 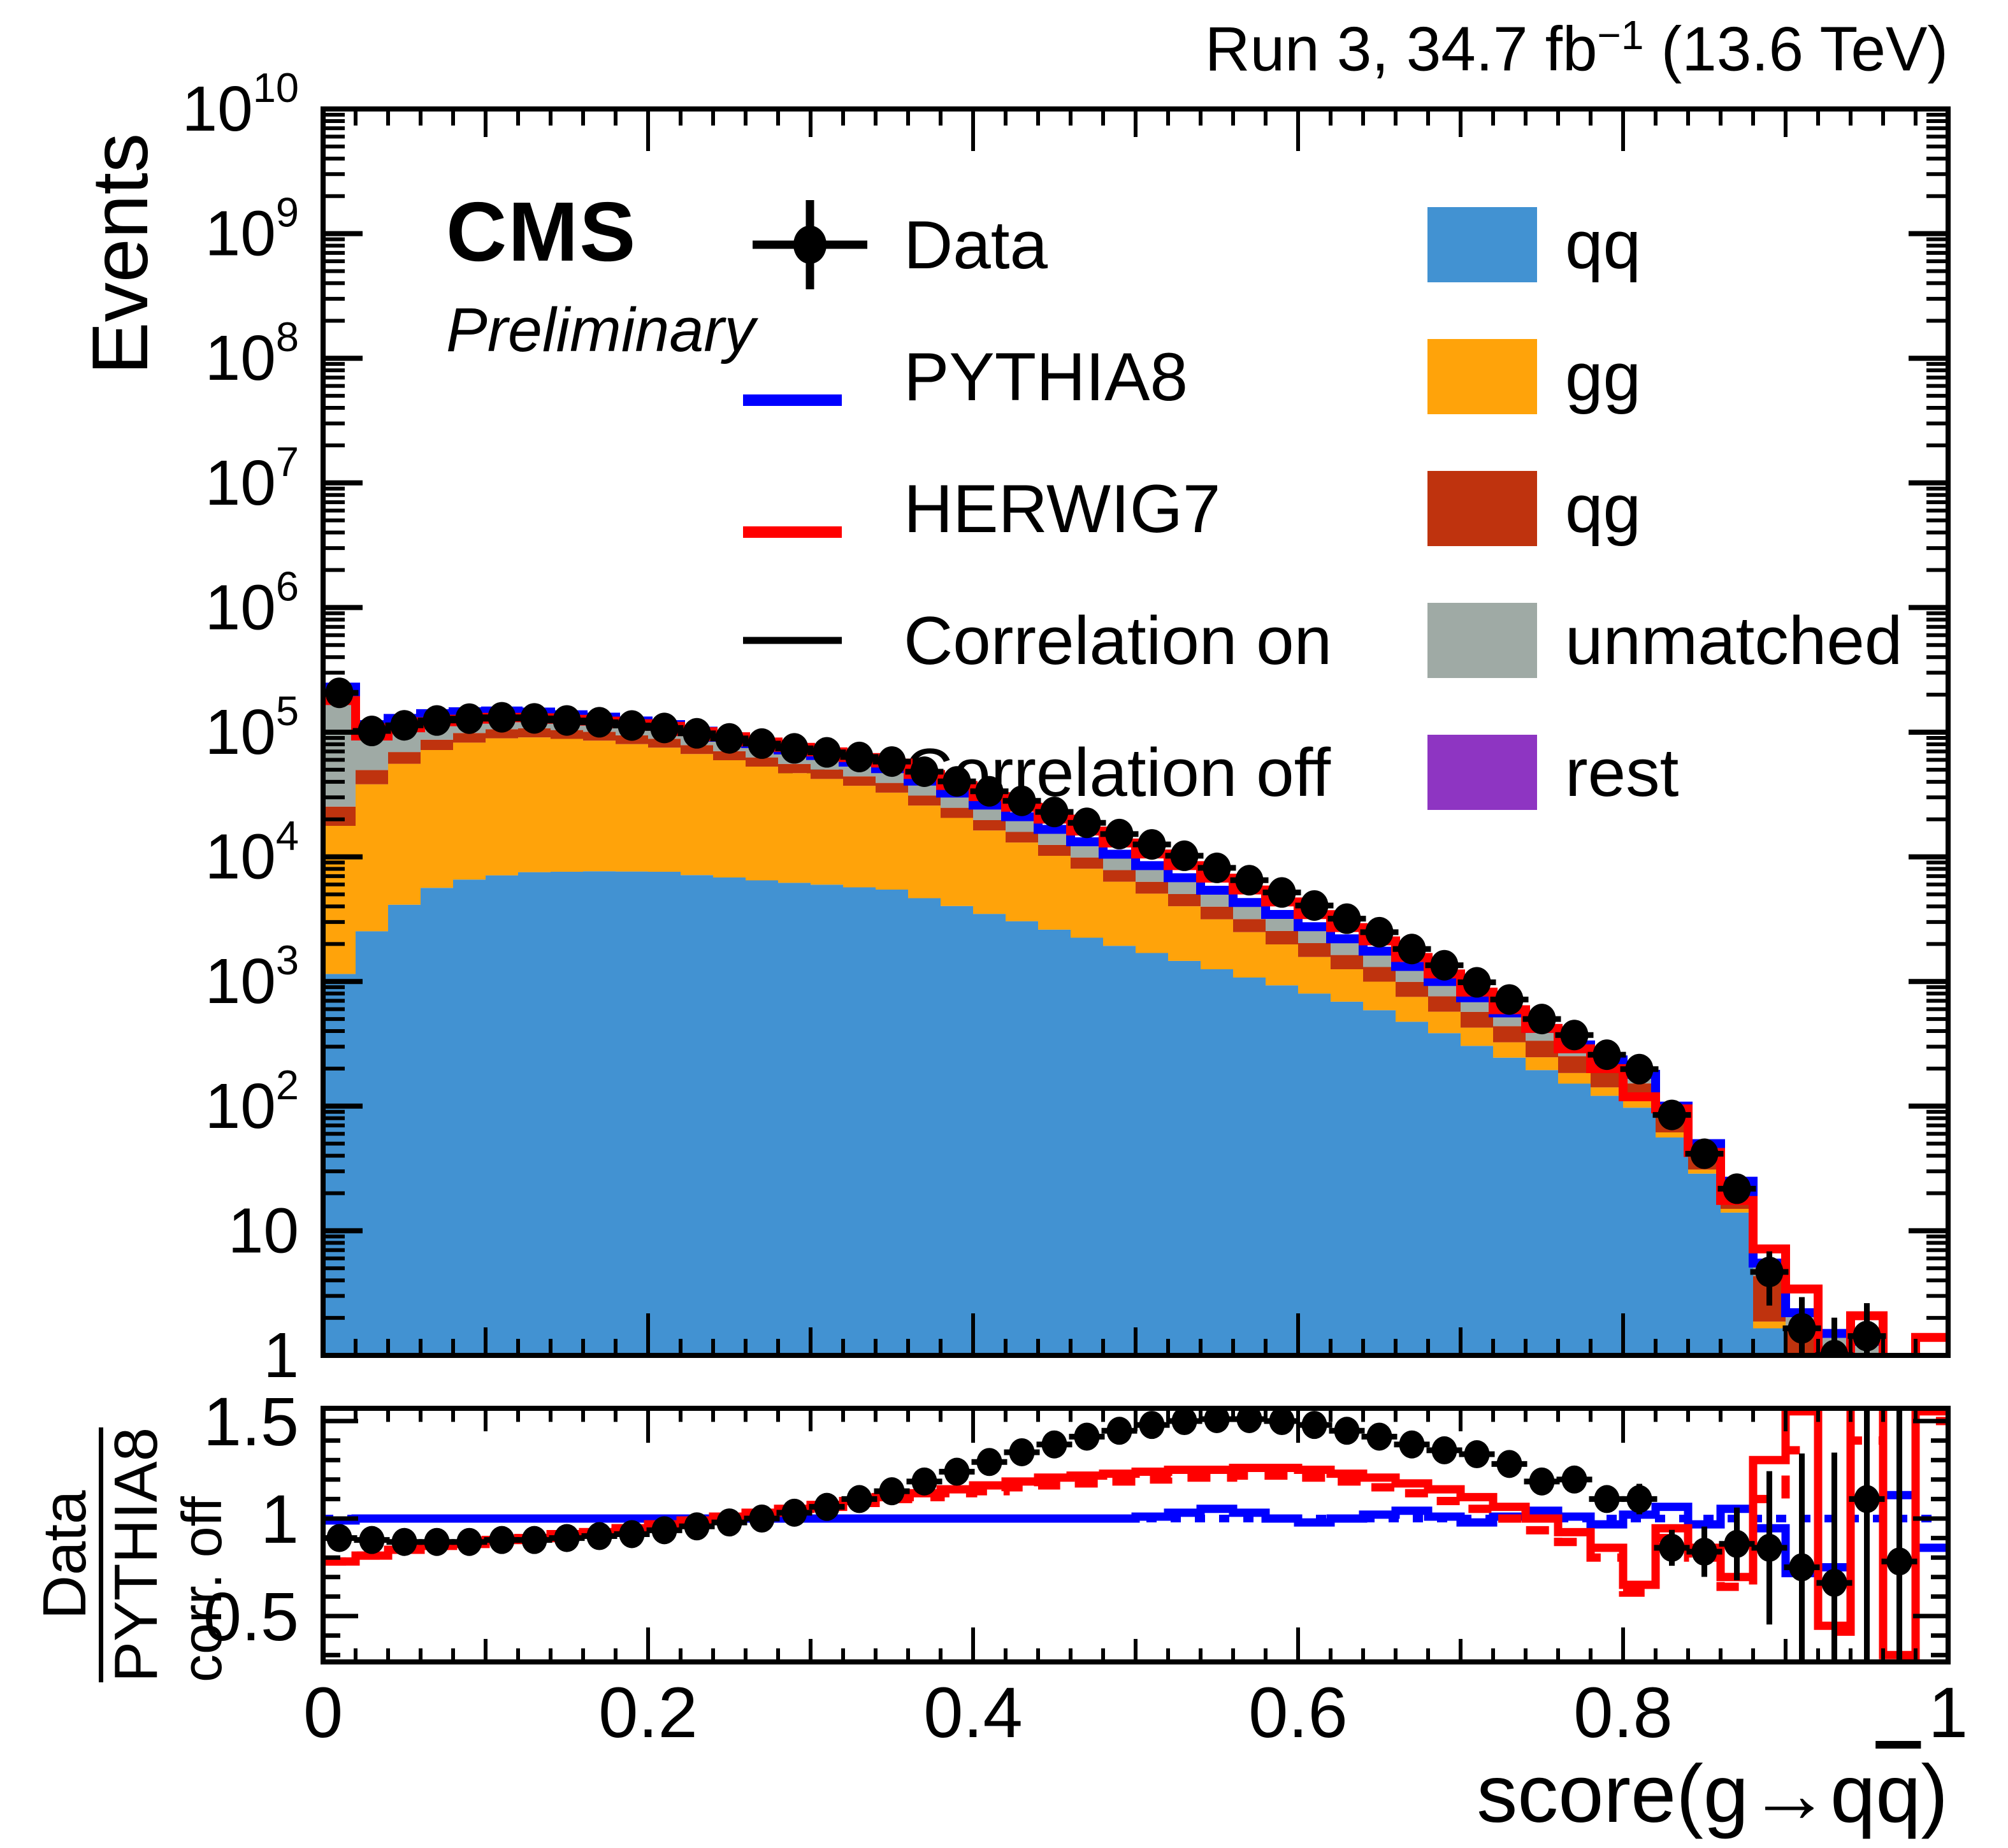 What do you see at coordinates (1482, 640) in the screenshot?
I see `unmatched-swatch` at bounding box center [1482, 640].